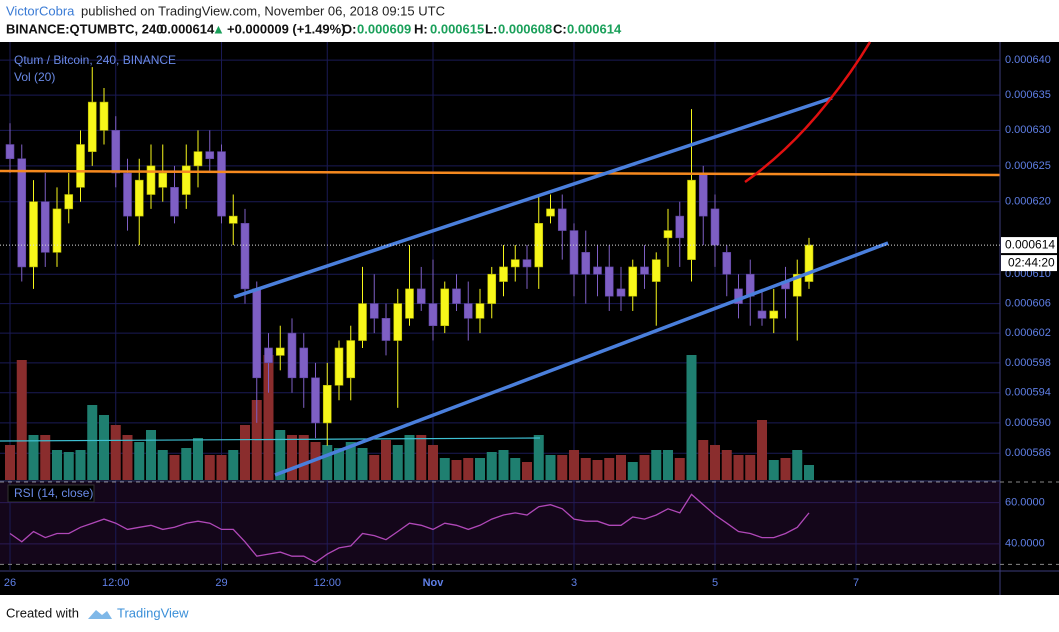 The height and width of the screenshot is (632, 1059). Describe the element at coordinates (384, 28) in the screenshot. I see `o-value: 0.000609` at that location.